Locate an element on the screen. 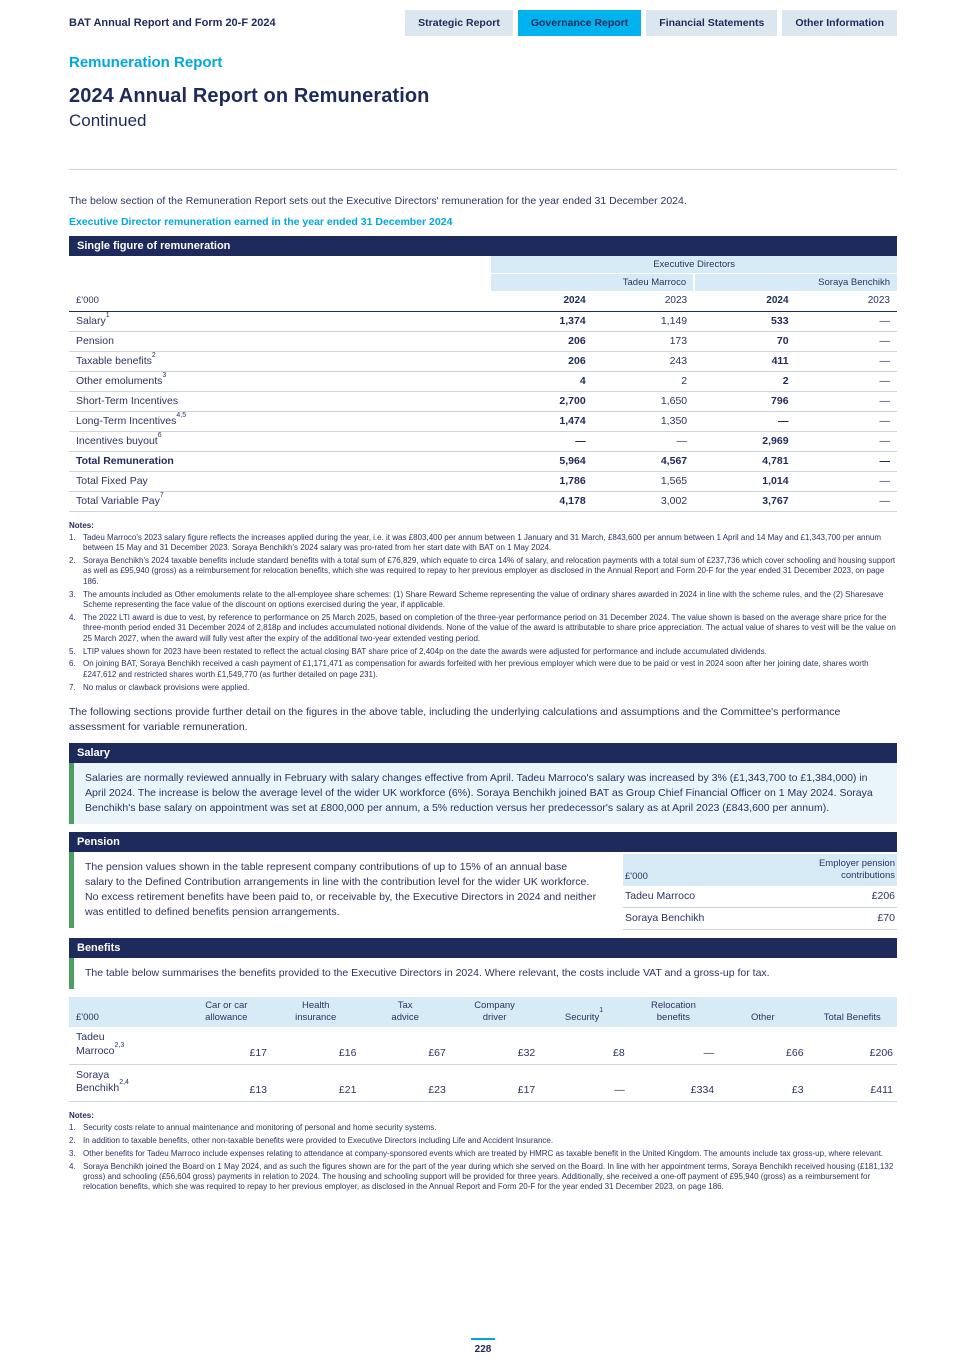 Image resolution: width=966 pixels, height=1365 pixels. cell-value: 1,014 is located at coordinates (745, 481).